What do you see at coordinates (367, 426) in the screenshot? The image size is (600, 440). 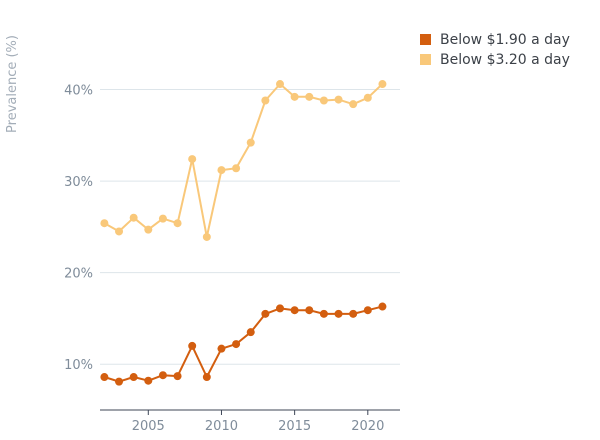 I see `x-tick-label: 2020` at bounding box center [367, 426].